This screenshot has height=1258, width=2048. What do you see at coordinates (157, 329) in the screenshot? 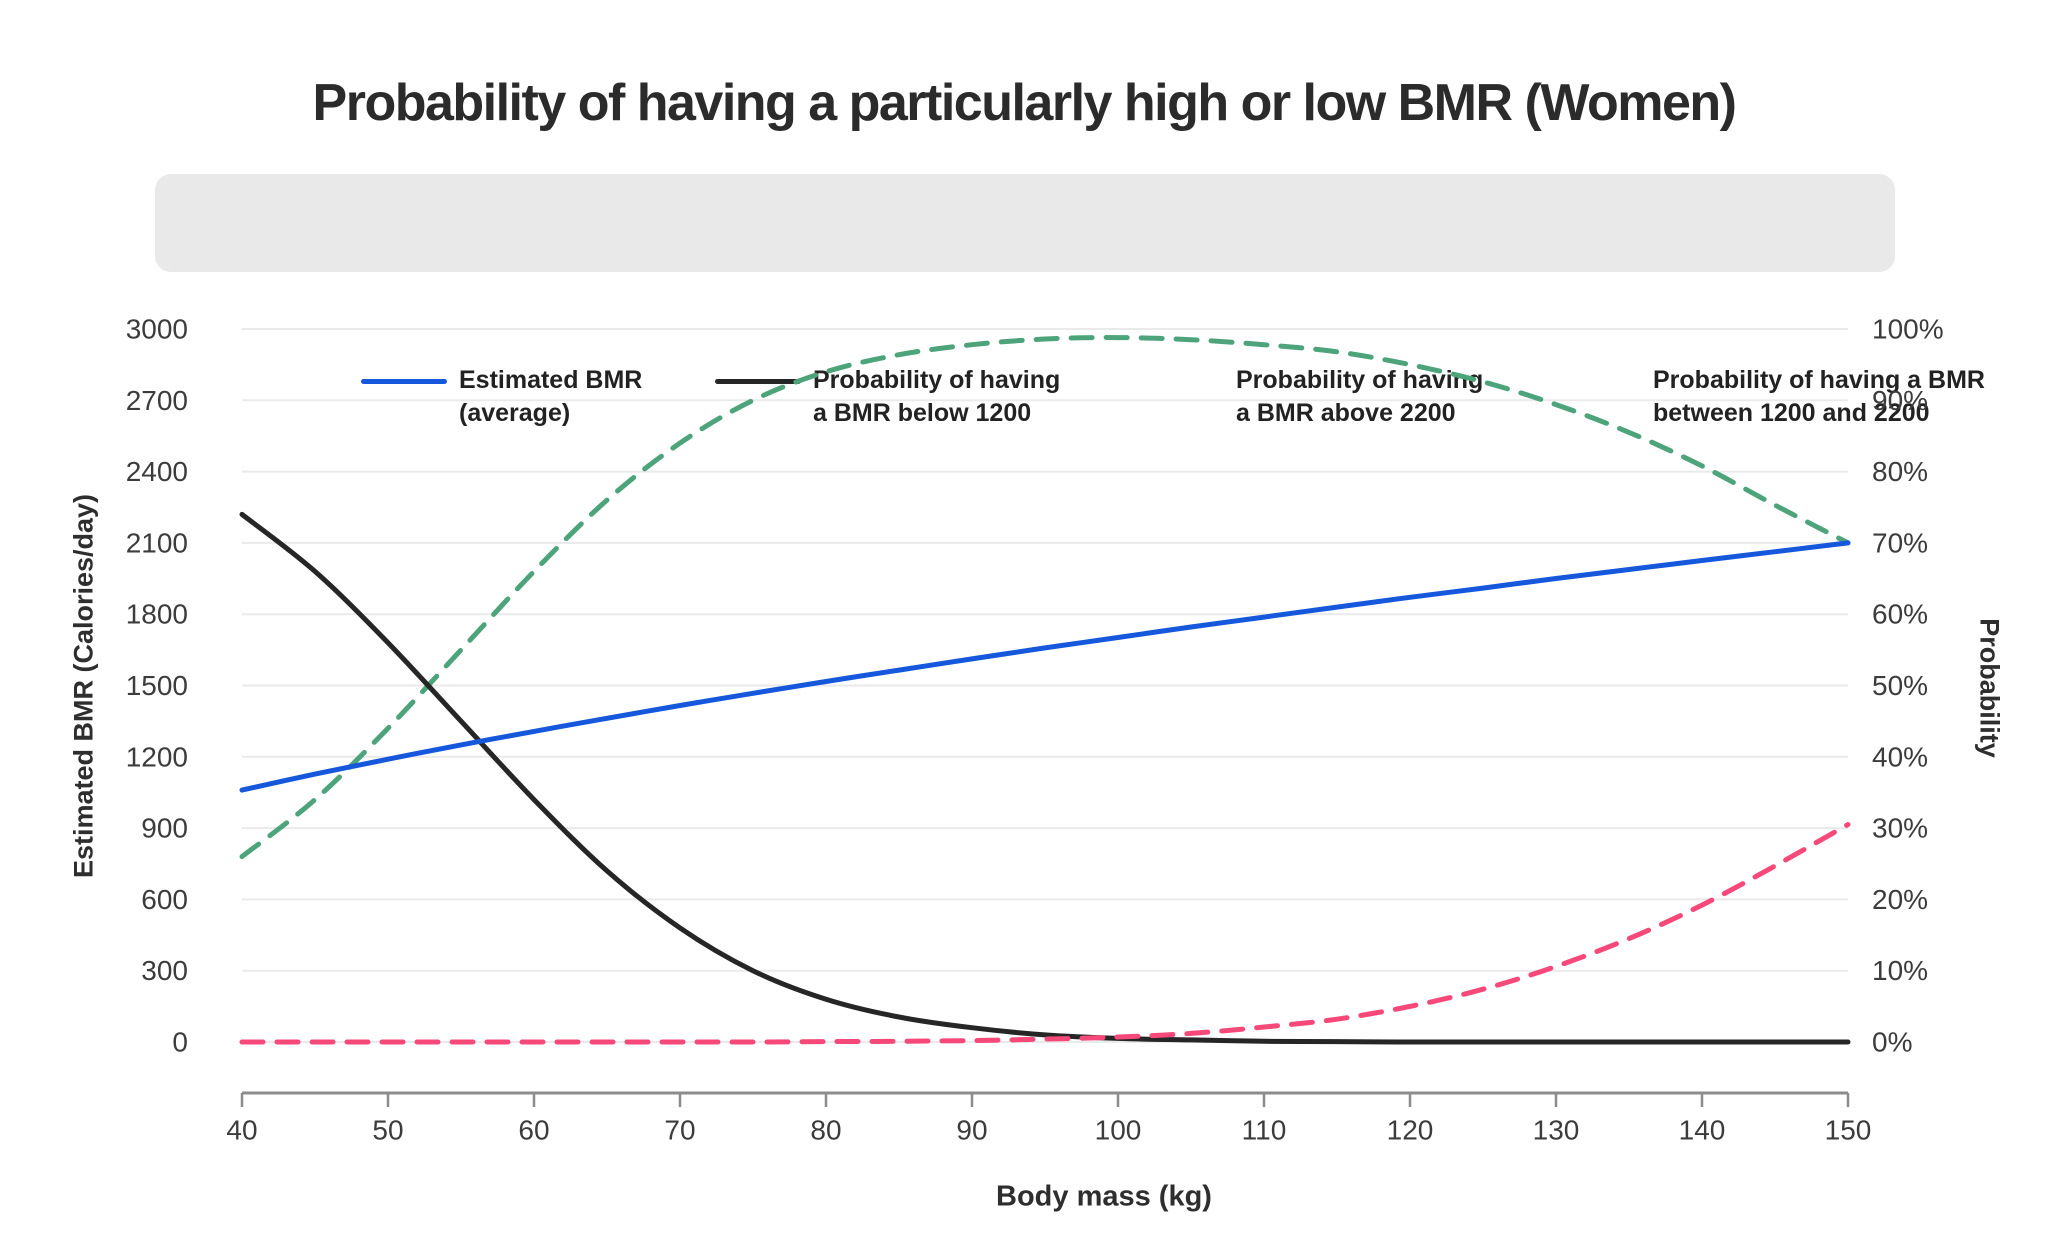
I see `y-left-tick-label: 3000` at bounding box center [157, 329].